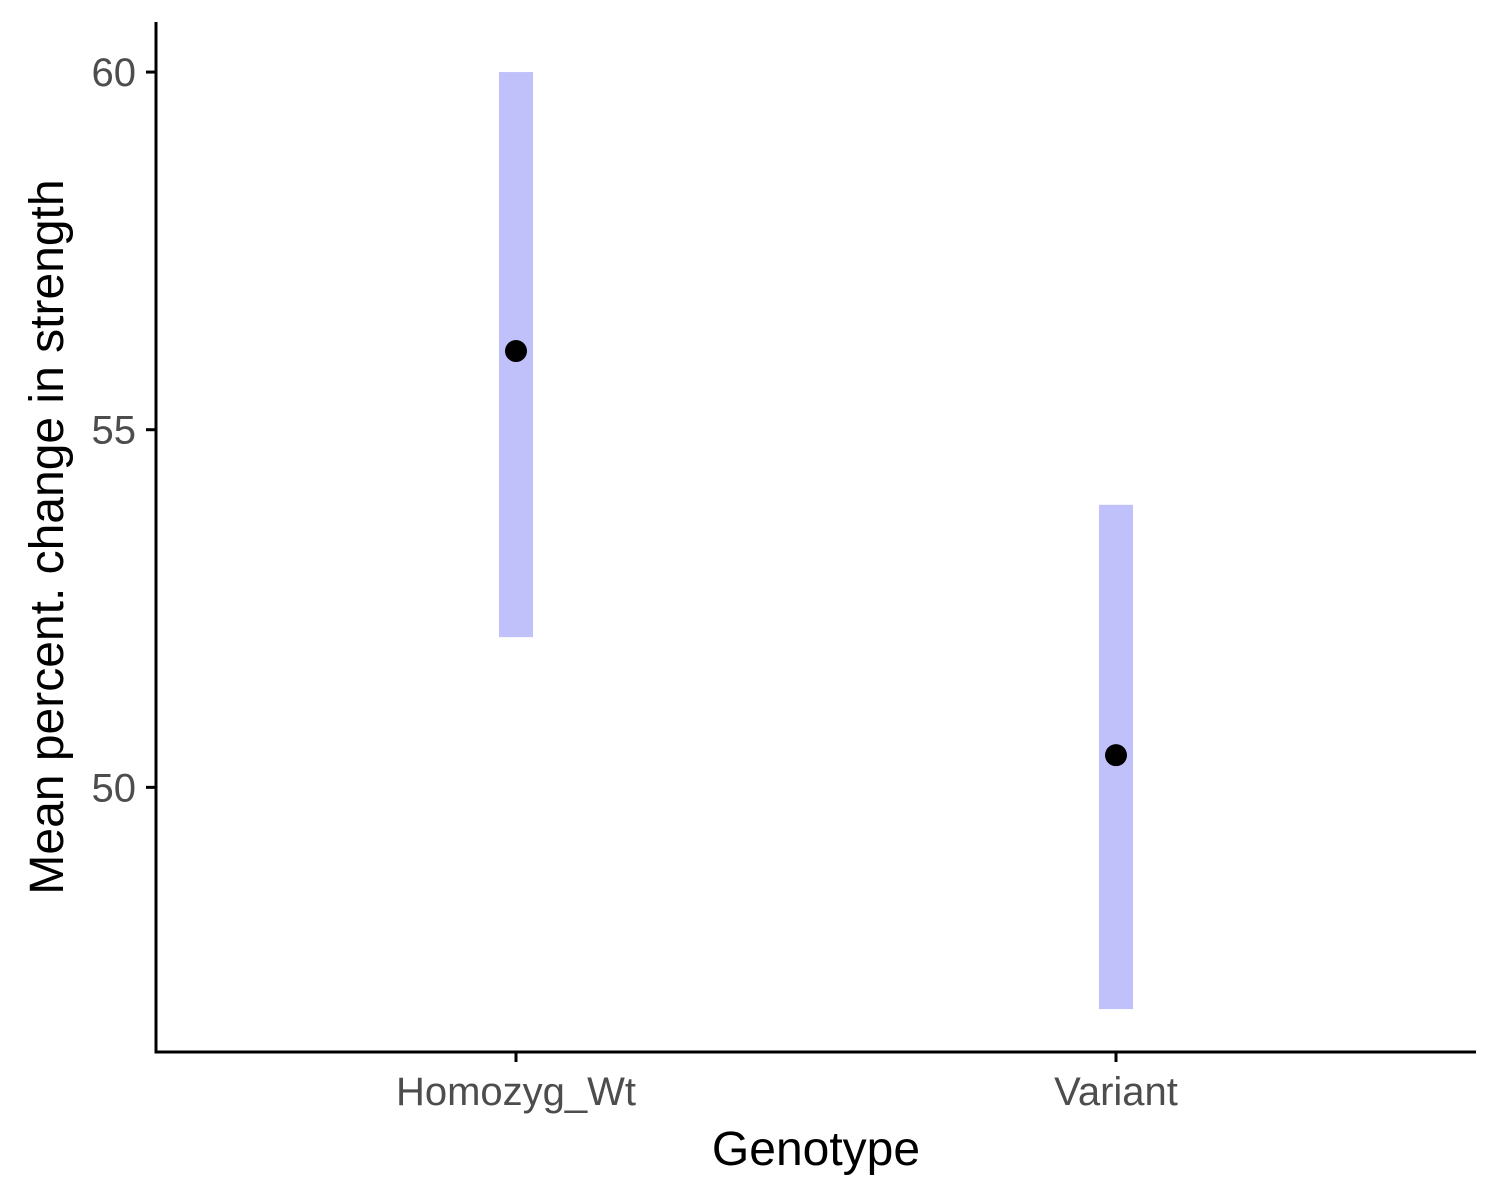  Describe the element at coordinates (816, 1149) in the screenshot. I see `x-axis-title: Genotype` at that location.